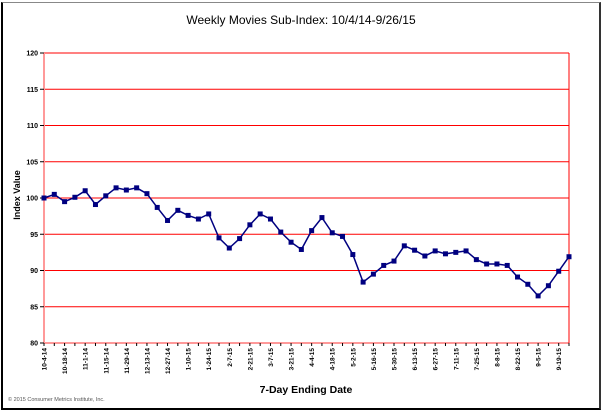 The height and width of the screenshot is (411, 602). I want to click on x-tick-label: 2-21-15, so click(250, 359).